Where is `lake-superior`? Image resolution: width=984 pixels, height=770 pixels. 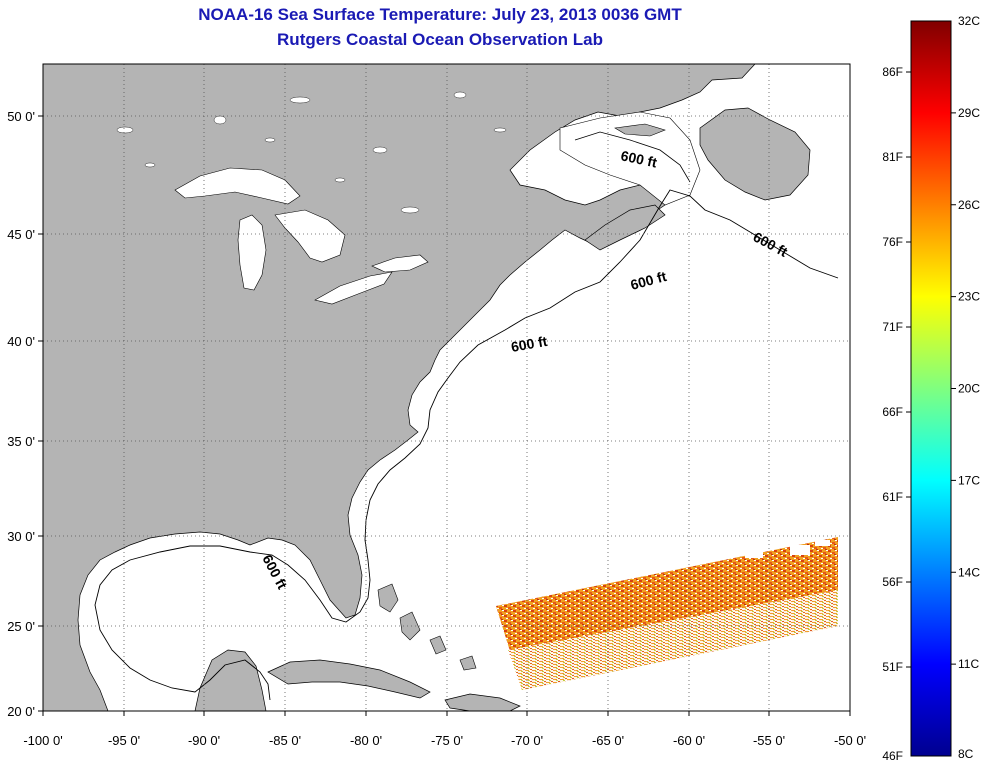 lake-superior is located at coordinates (237, 186).